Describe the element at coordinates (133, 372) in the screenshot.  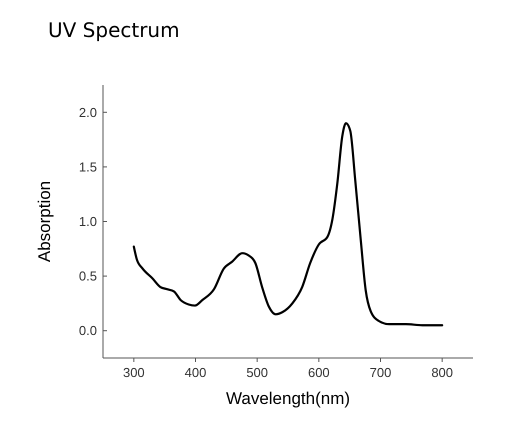
I see `x-tick-label: 300` at that location.